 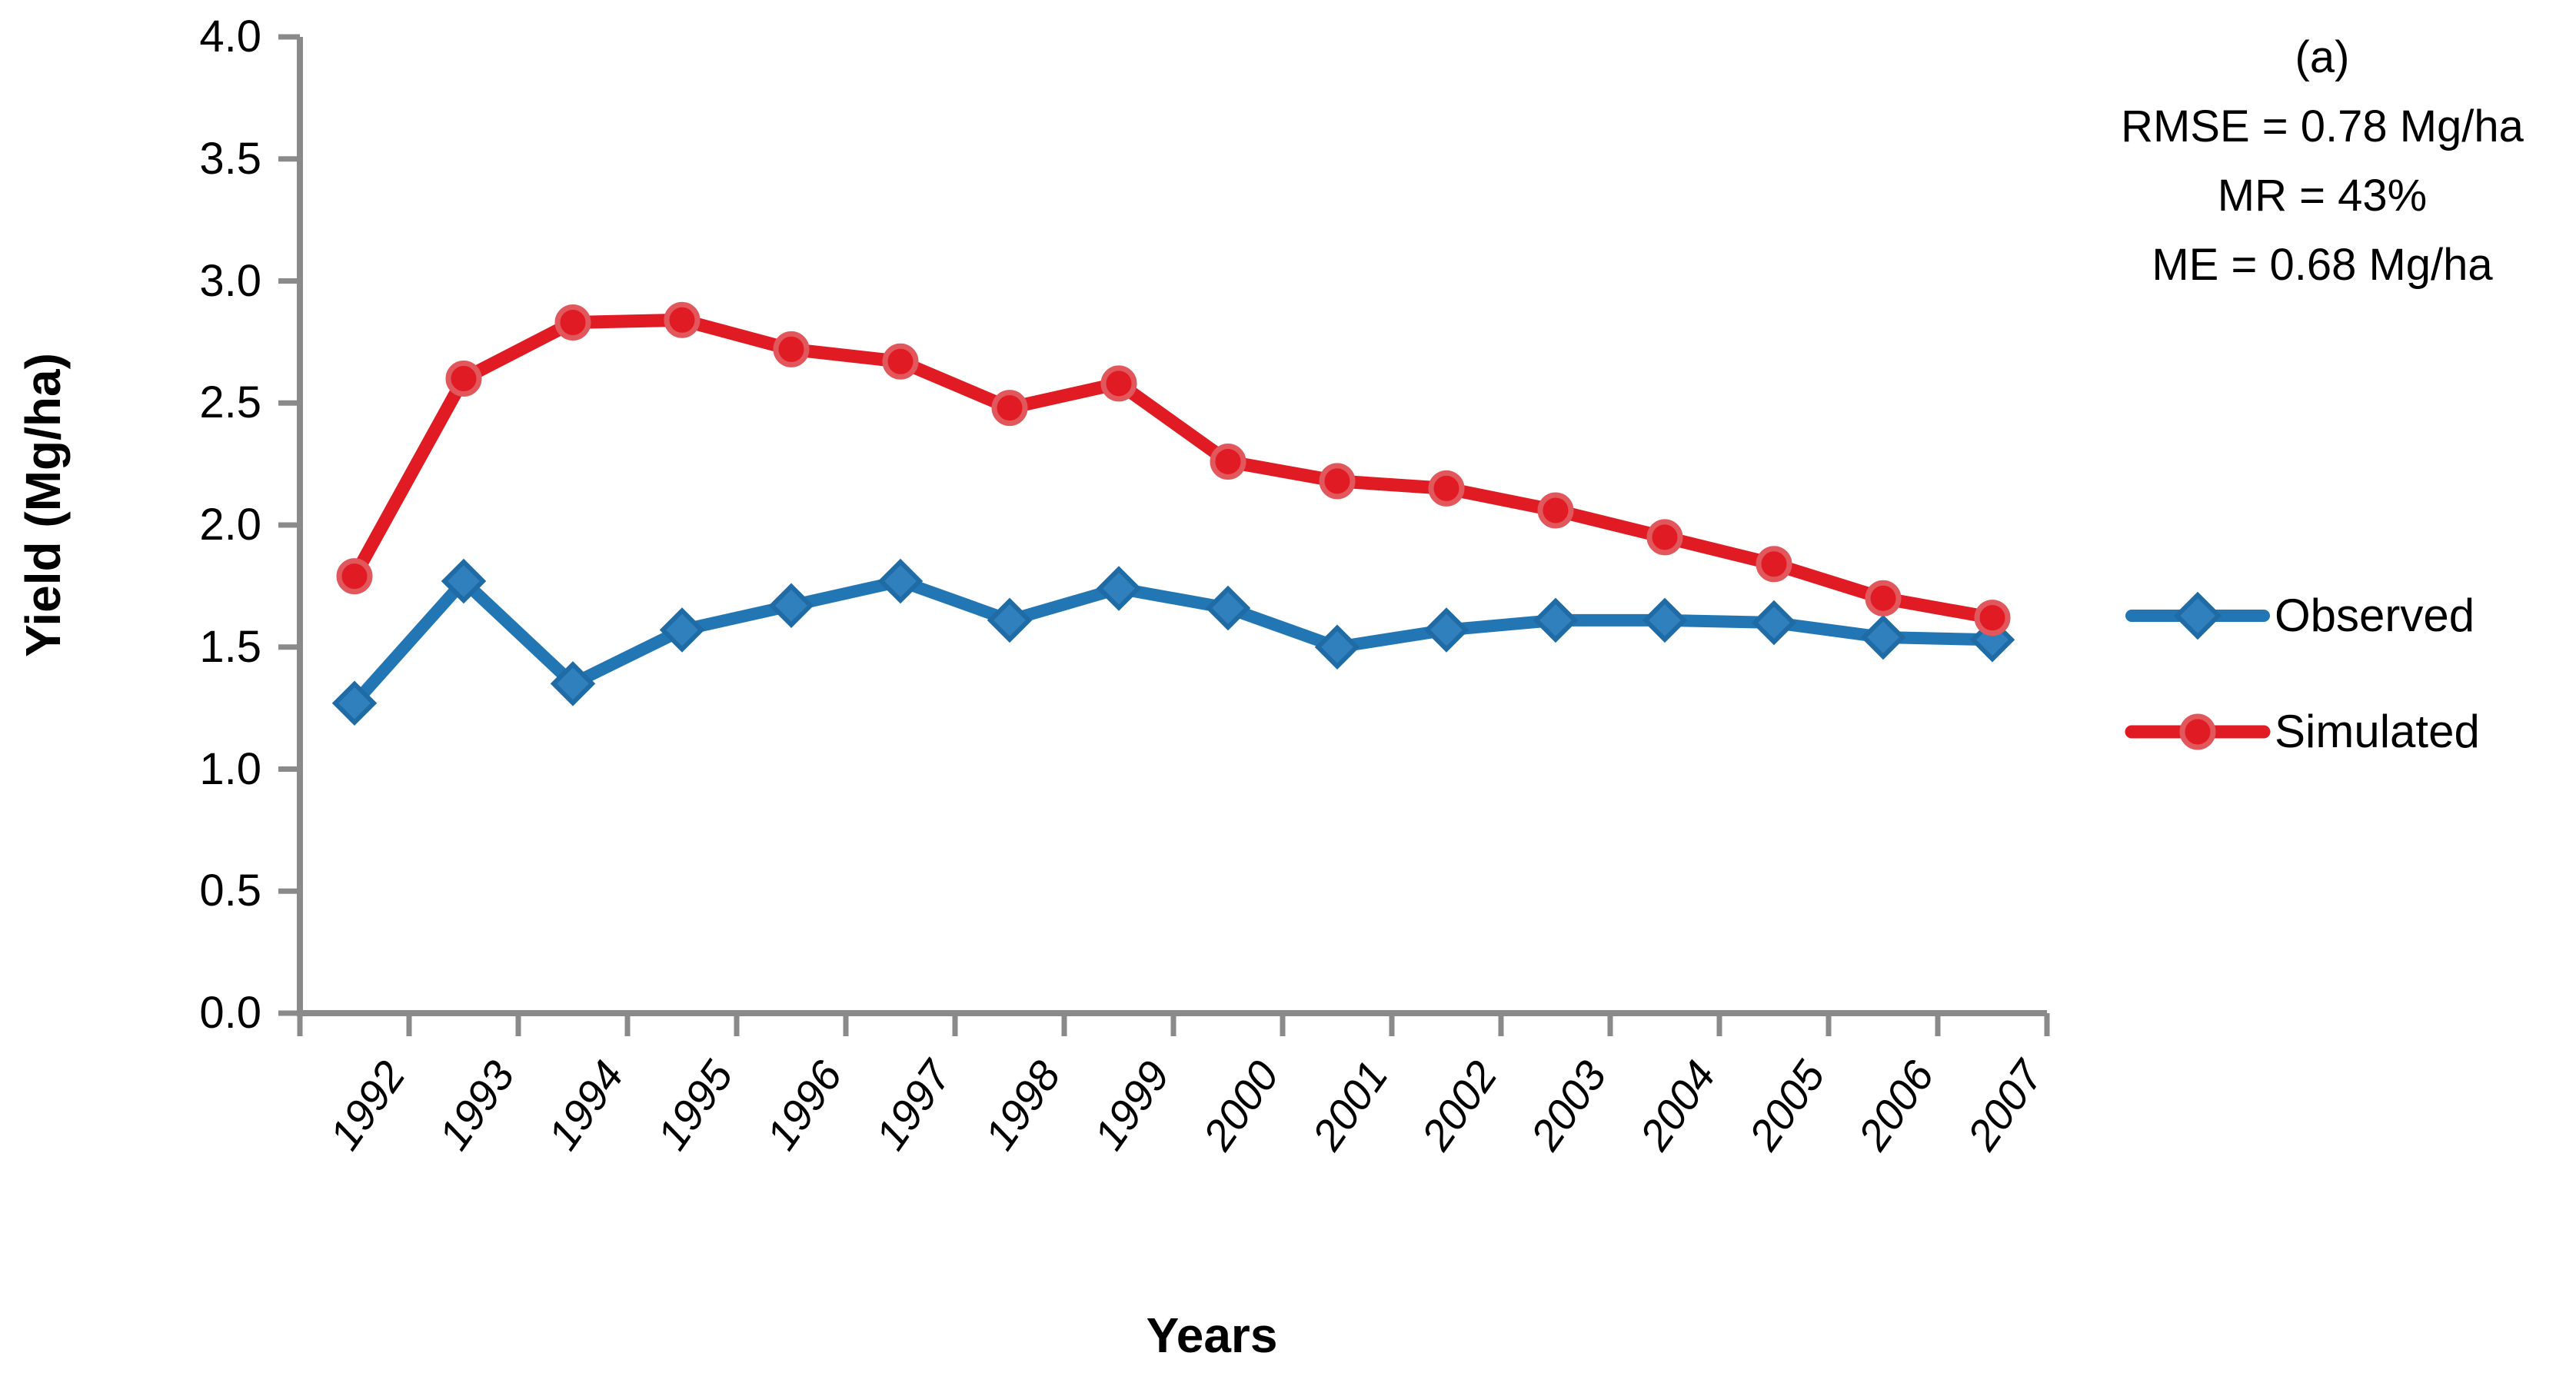 I want to click on x-axis-title: Years, so click(x=1212, y=1335).